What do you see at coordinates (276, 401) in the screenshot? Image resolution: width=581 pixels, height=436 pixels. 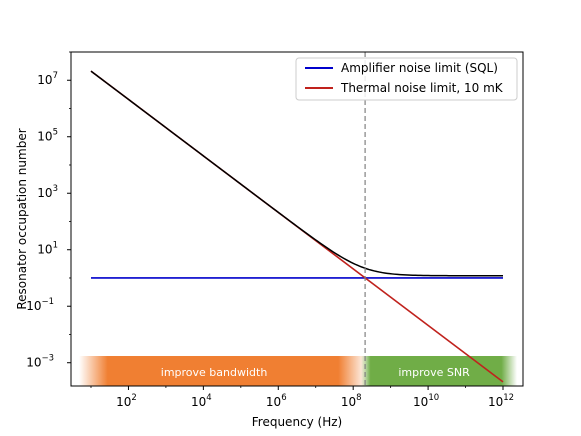 I see `x-tick-label: 10⁶` at bounding box center [276, 401].